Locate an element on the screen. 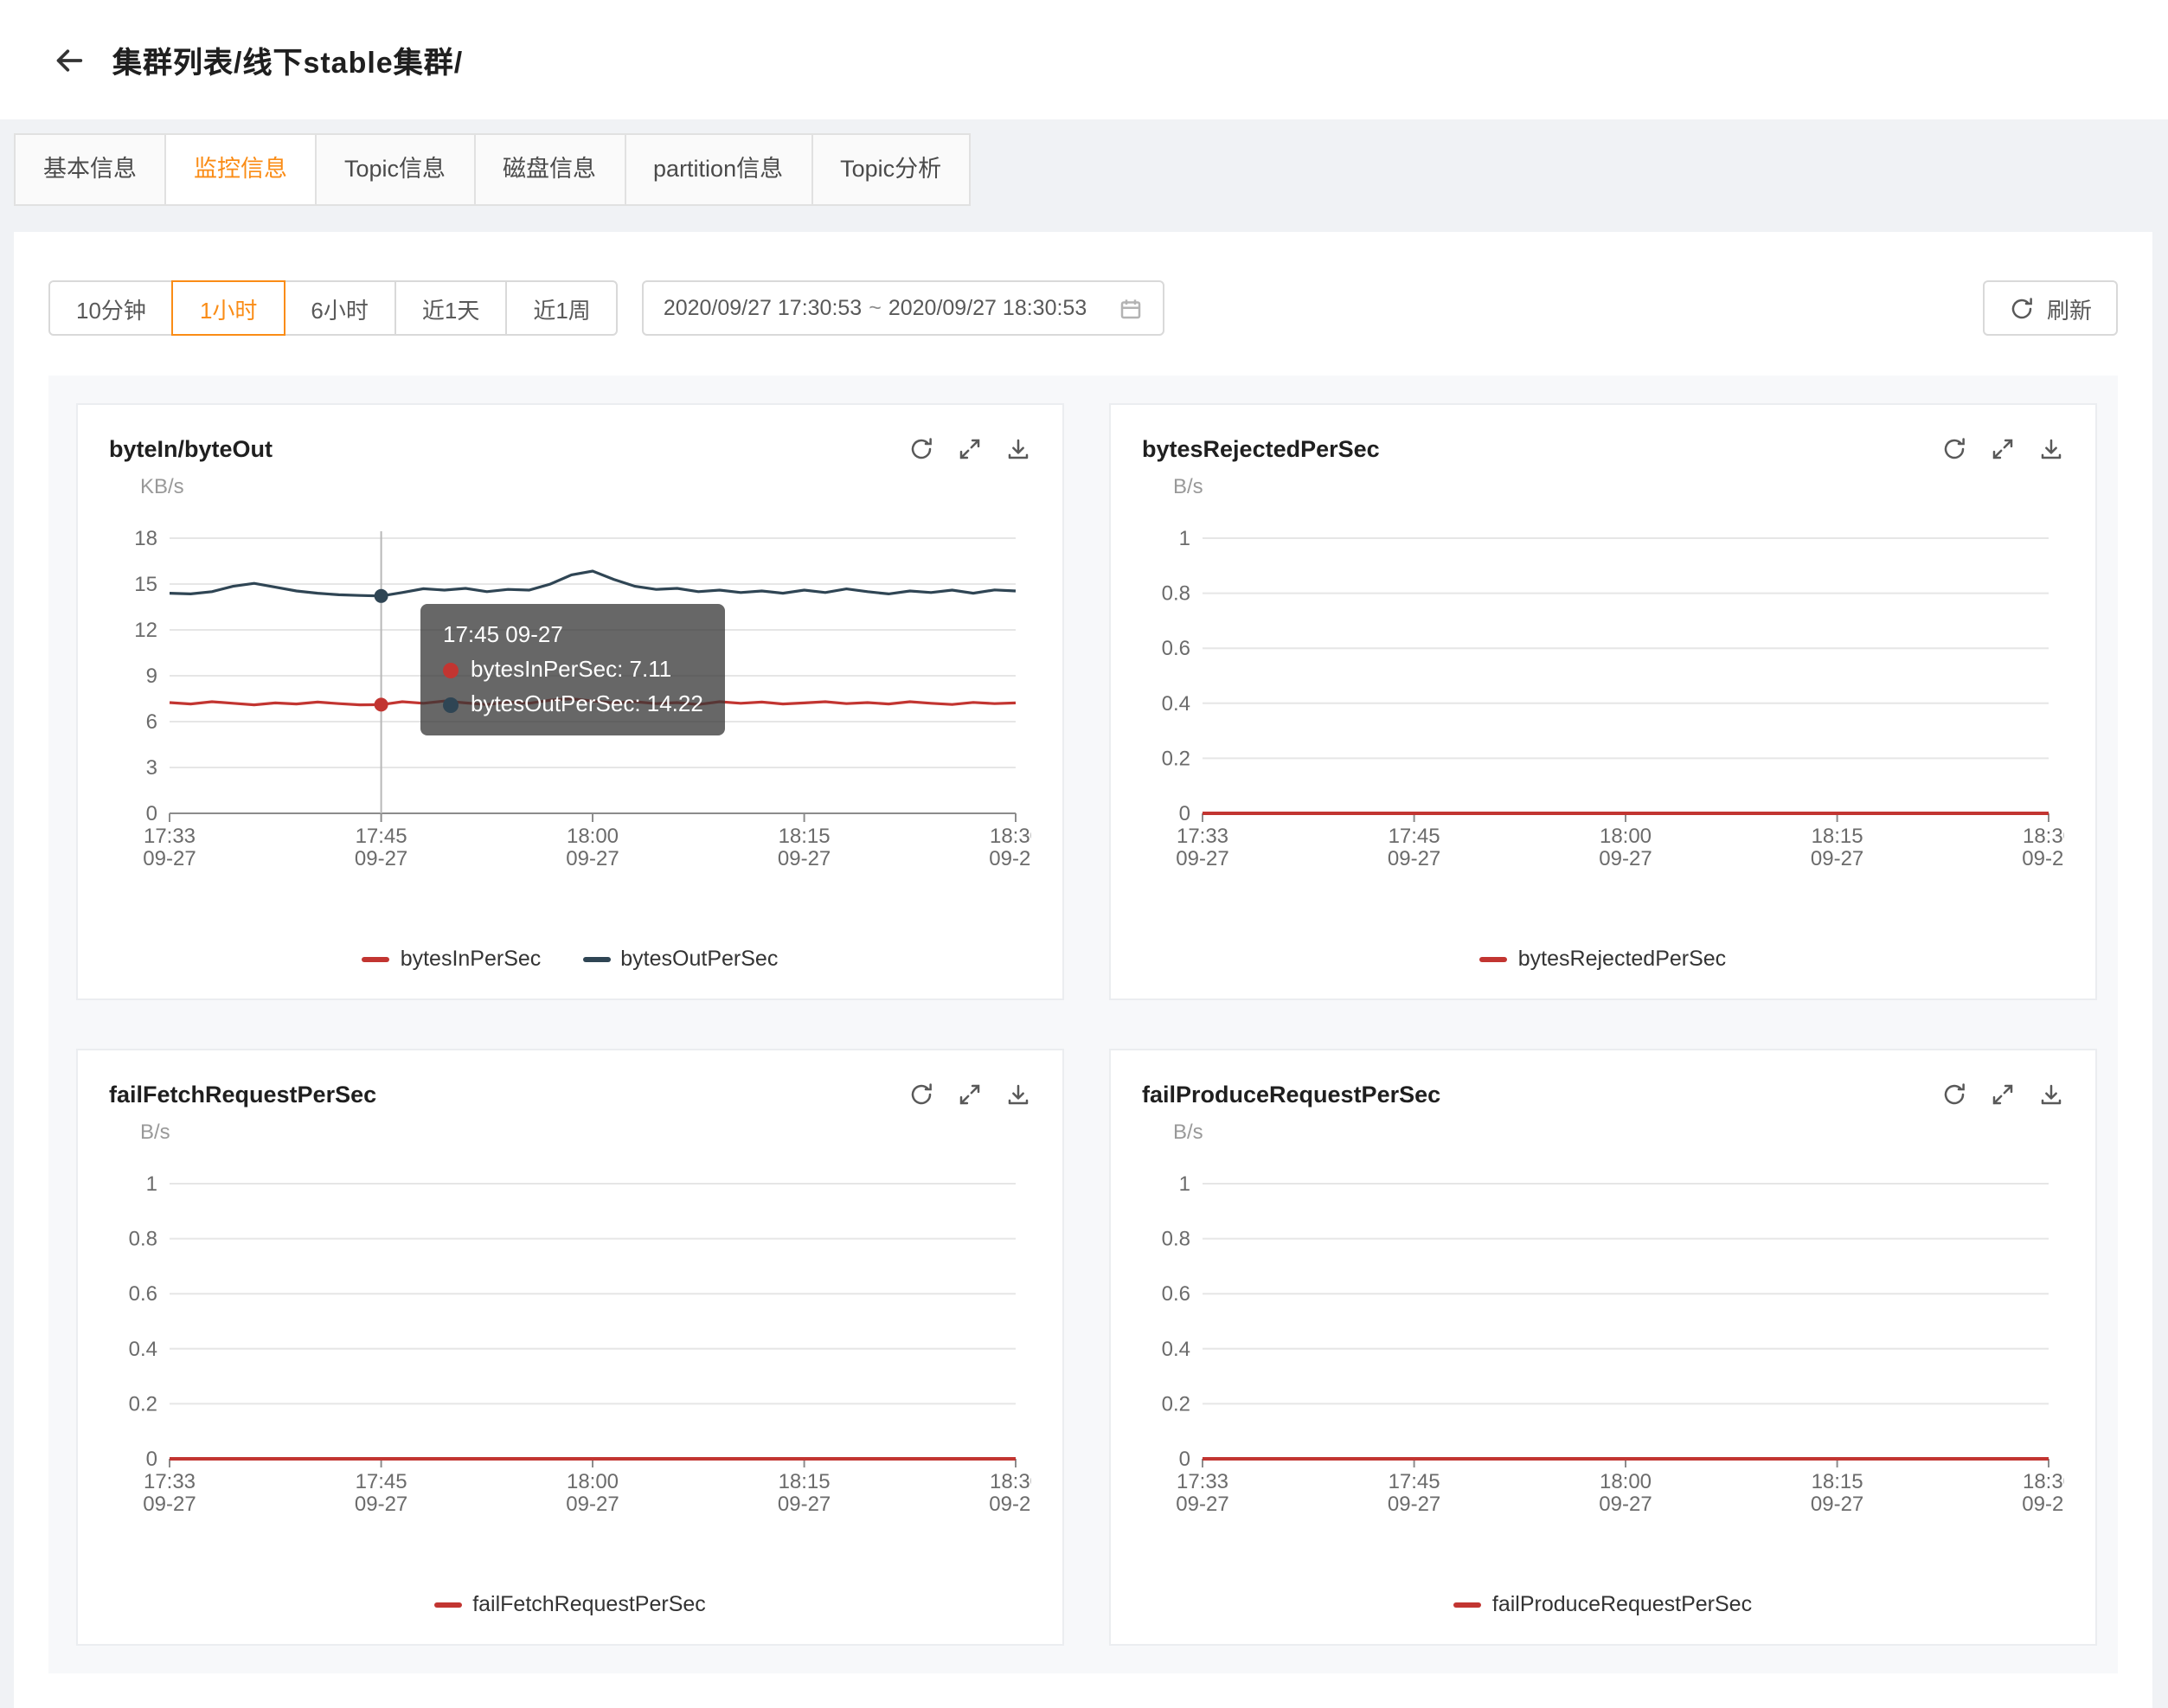  legend-label: bytesRejectedPerSec is located at coordinates (1622, 959).